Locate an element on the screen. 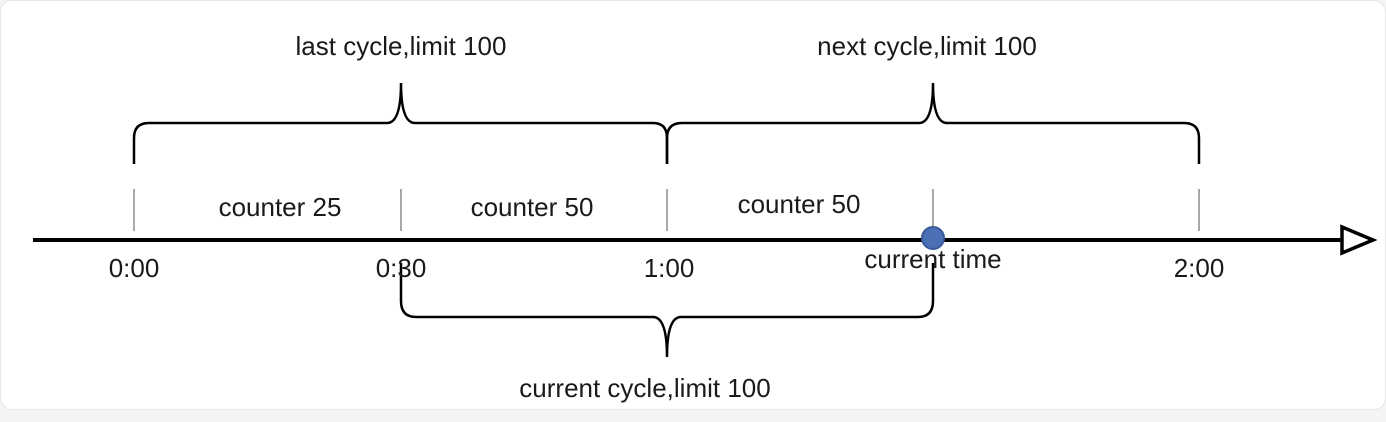  current-cycle-brace is located at coordinates (667, 310).